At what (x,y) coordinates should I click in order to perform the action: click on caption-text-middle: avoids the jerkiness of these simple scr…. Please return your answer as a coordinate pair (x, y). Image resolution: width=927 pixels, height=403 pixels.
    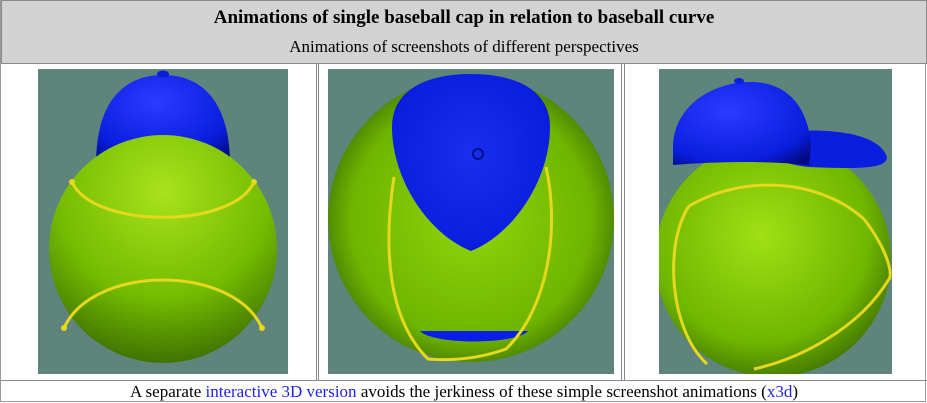
    Looking at the image, I should click on (561, 391).